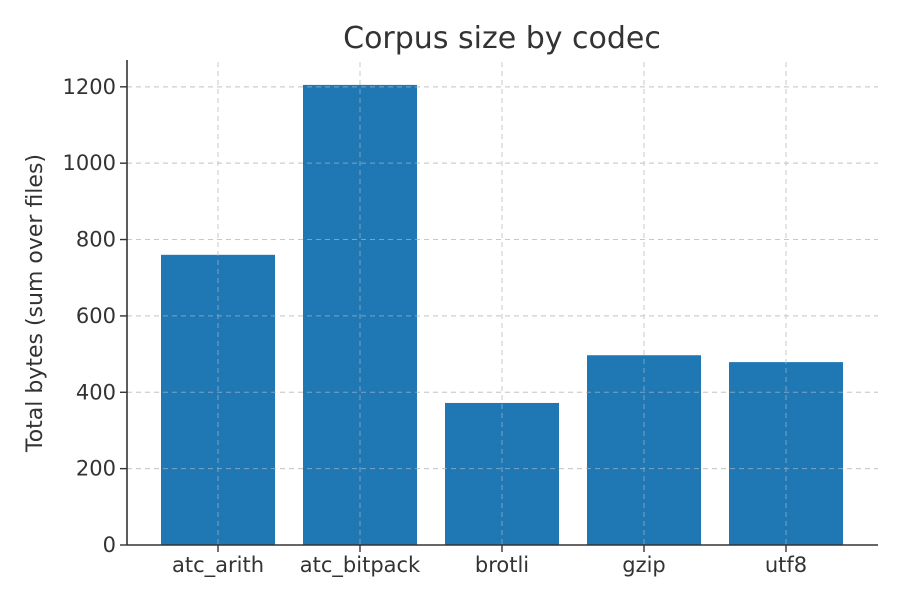 This screenshot has height=600, width=900. I want to click on y-tick-label: 1200, so click(89, 87).